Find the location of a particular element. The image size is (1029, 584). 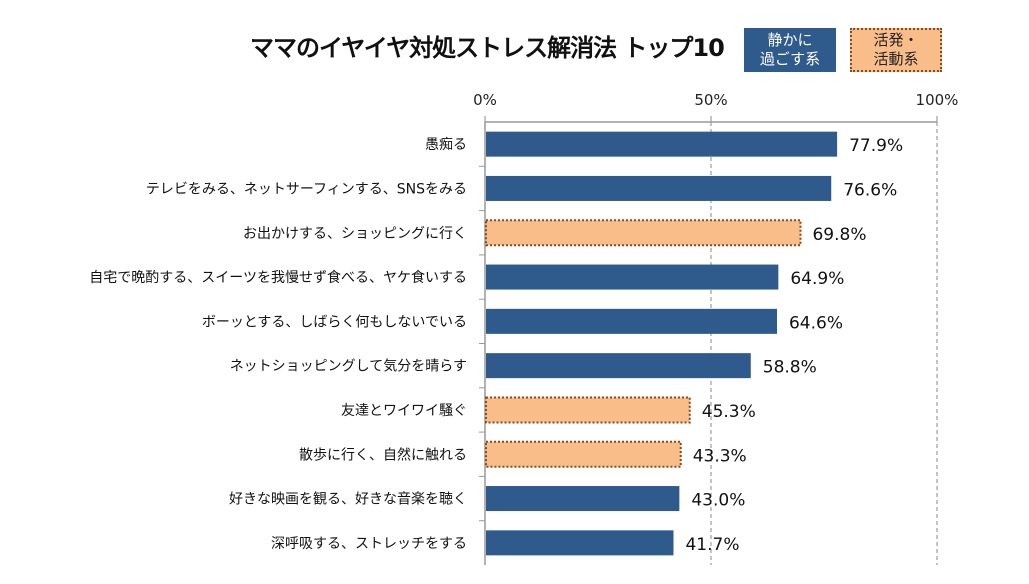

data-label: 43.0% is located at coordinates (718, 501).